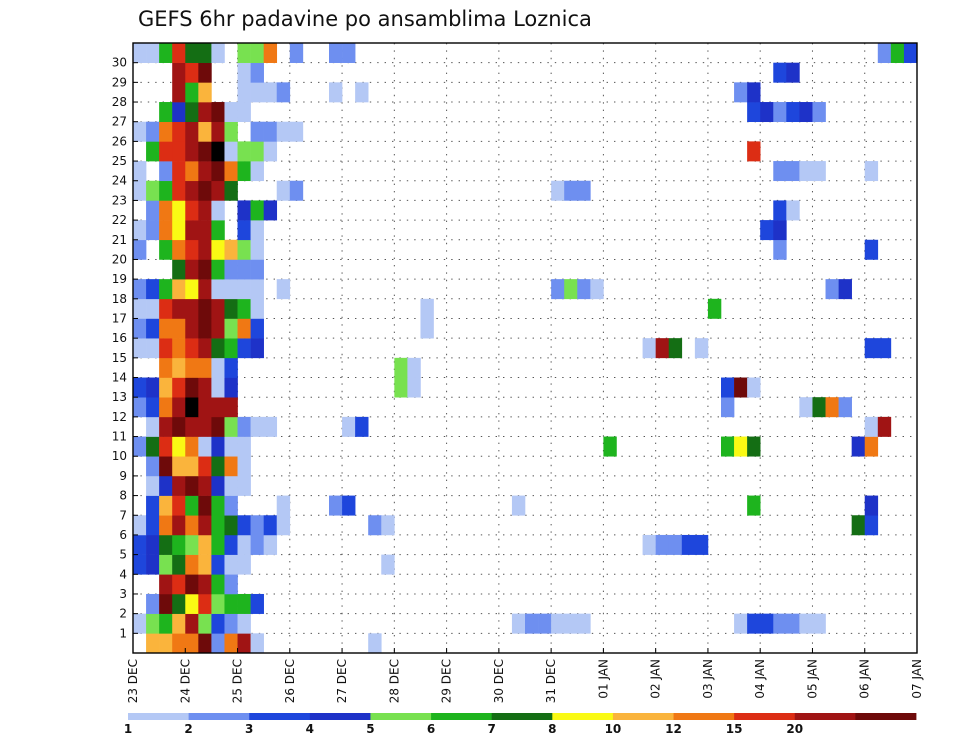  Describe the element at coordinates (128, 729) in the screenshot. I see `legend-label: 1` at that location.